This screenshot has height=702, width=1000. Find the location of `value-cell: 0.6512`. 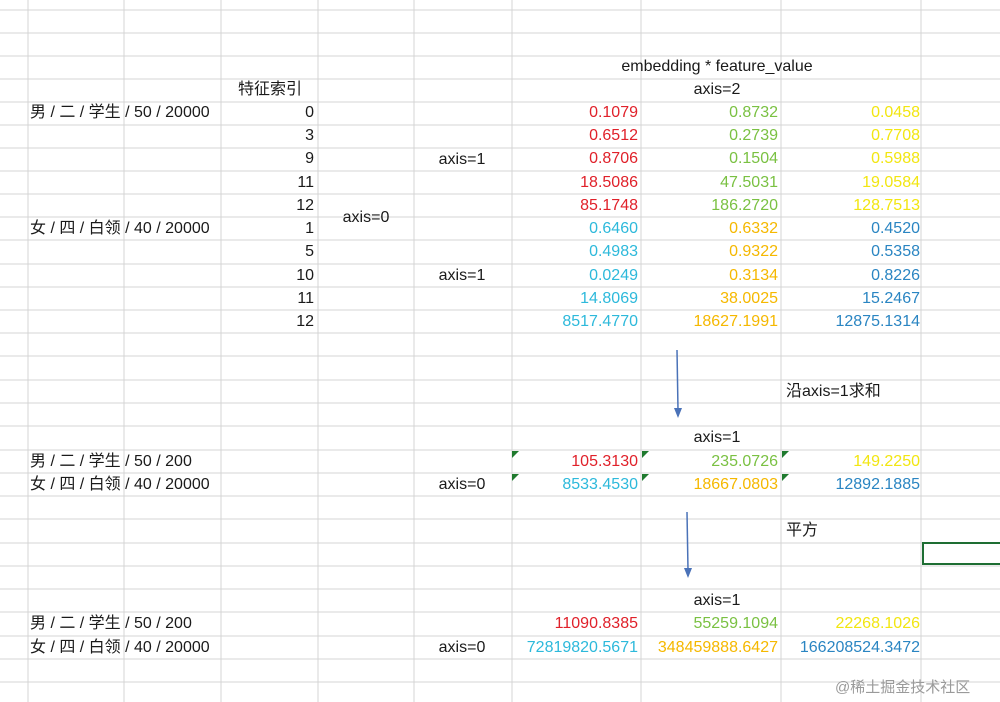

value-cell: 0.6512 is located at coordinates (613, 135).